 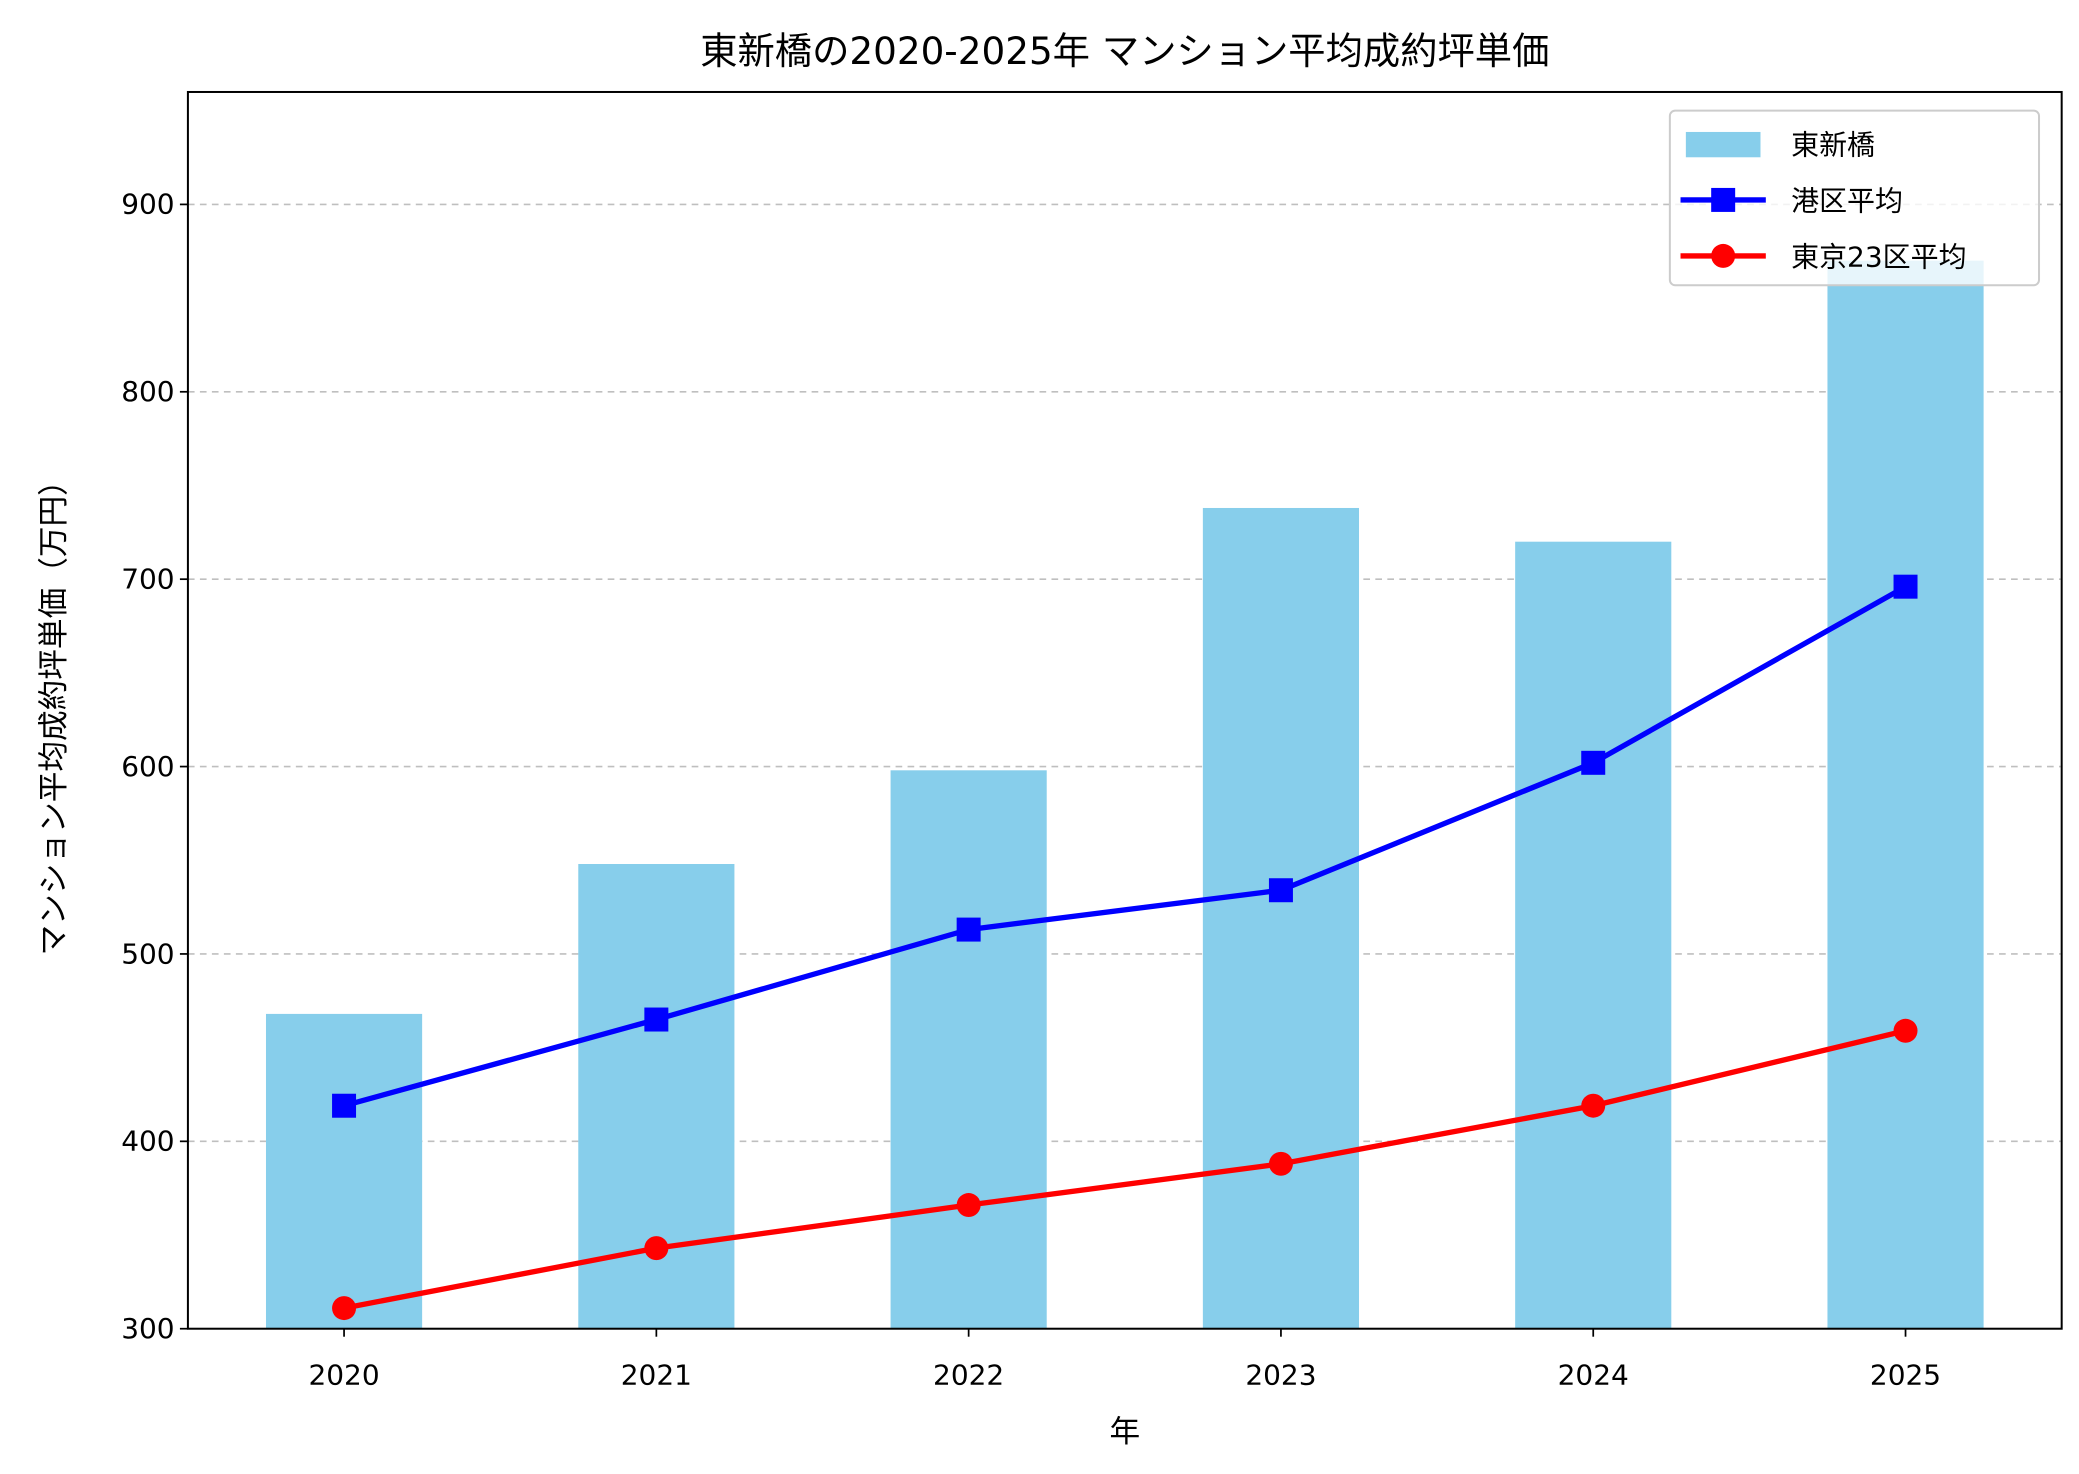 What do you see at coordinates (1280, 1375) in the screenshot?
I see `x-tick-label: 2023` at bounding box center [1280, 1375].